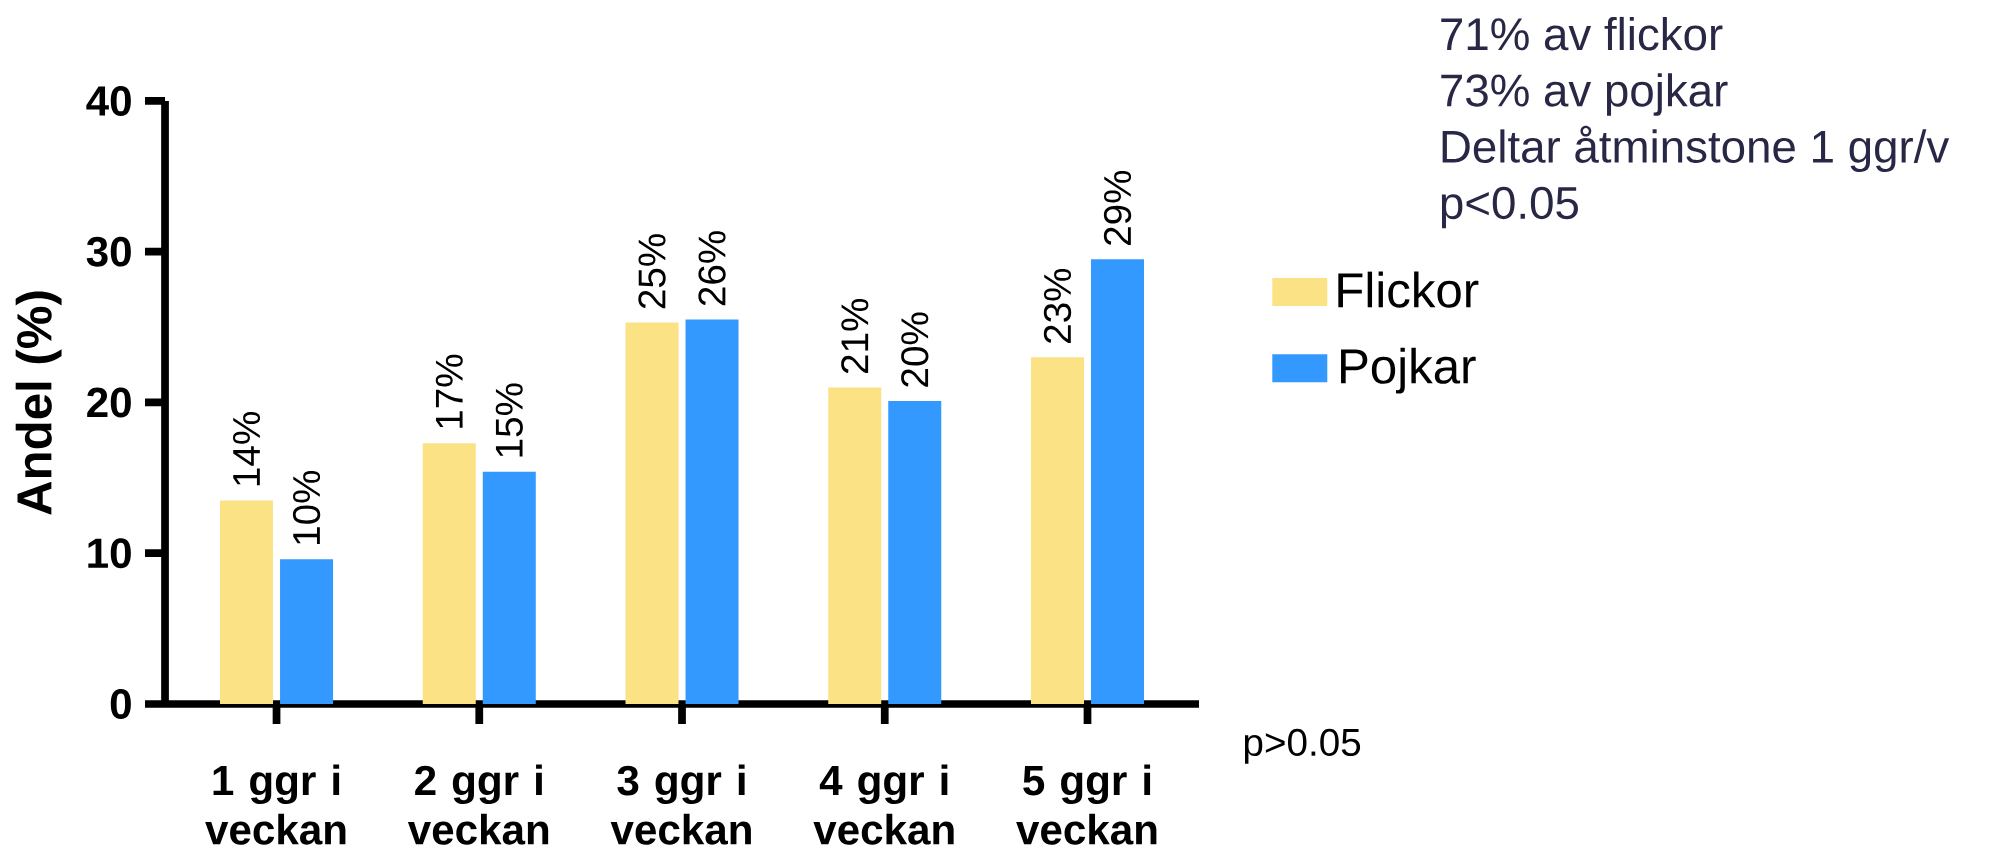  Describe the element at coordinates (109, 553) in the screenshot. I see `y-tick-label: 10` at that location.